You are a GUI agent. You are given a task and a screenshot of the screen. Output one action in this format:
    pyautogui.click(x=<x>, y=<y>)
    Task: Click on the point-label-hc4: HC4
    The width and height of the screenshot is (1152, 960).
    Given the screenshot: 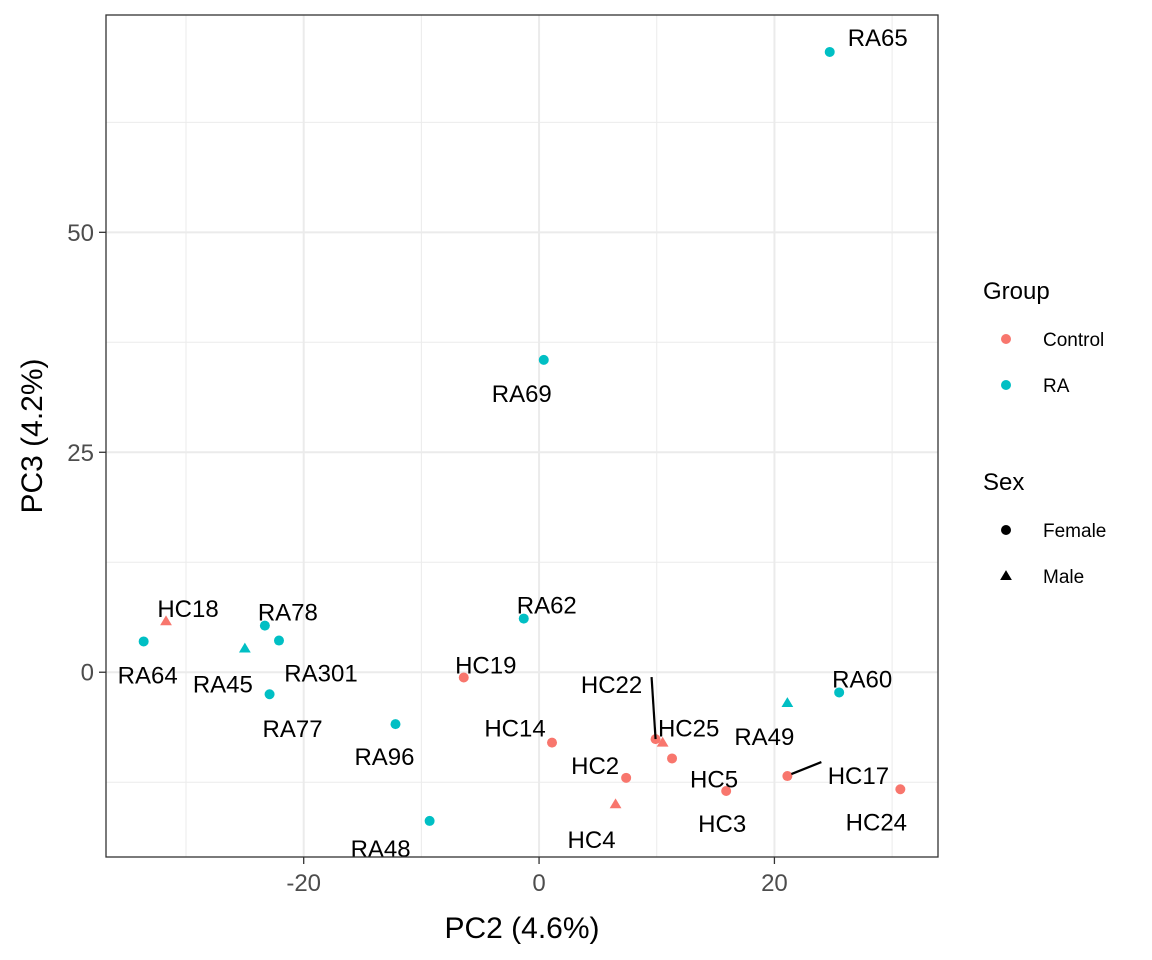 What is the action you would take?
    pyautogui.click(x=592, y=840)
    